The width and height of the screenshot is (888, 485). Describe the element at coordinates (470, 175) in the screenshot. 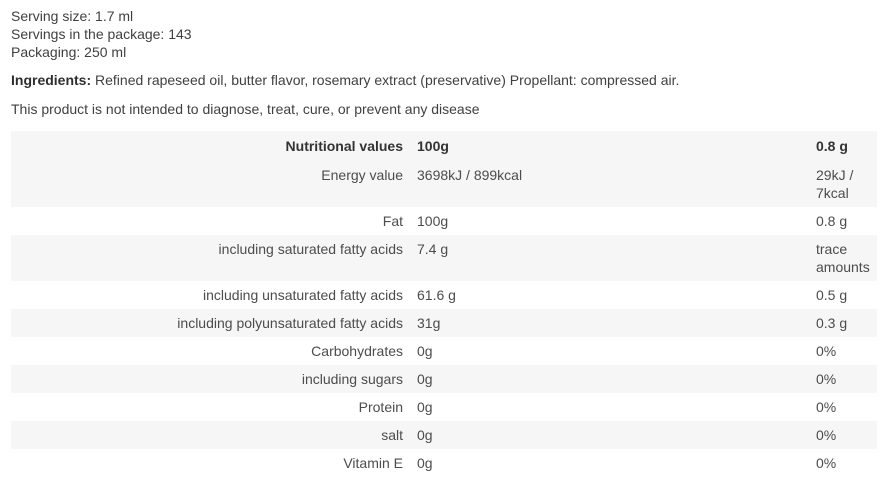

I see `row-value-100g: 3698kJ / 899kcal` at that location.